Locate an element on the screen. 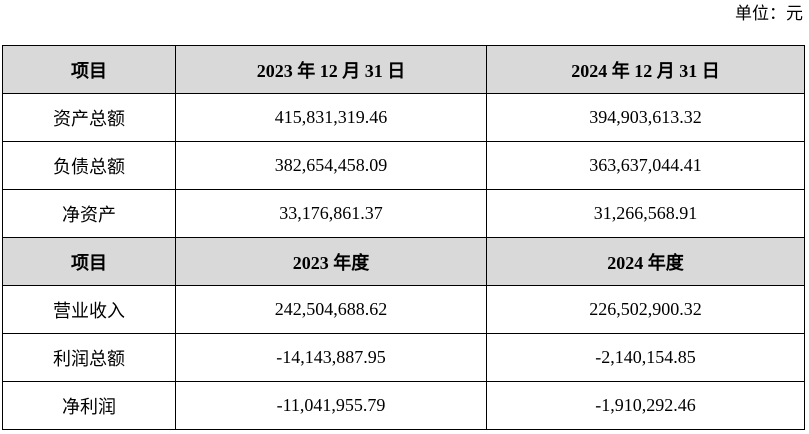 The image size is (809, 434). value-2023: 415,831,319.46 is located at coordinates (331, 117).